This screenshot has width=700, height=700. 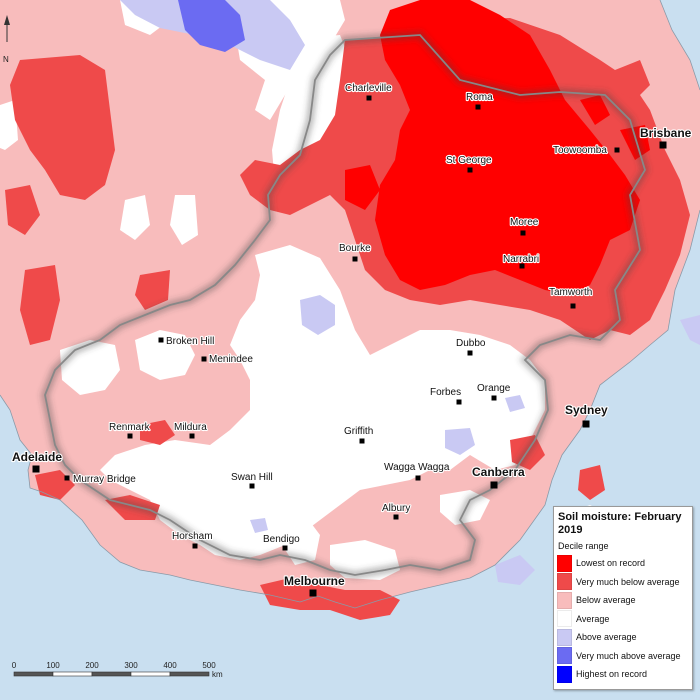 I want to click on legend-label: Above average, so click(x=606, y=637).